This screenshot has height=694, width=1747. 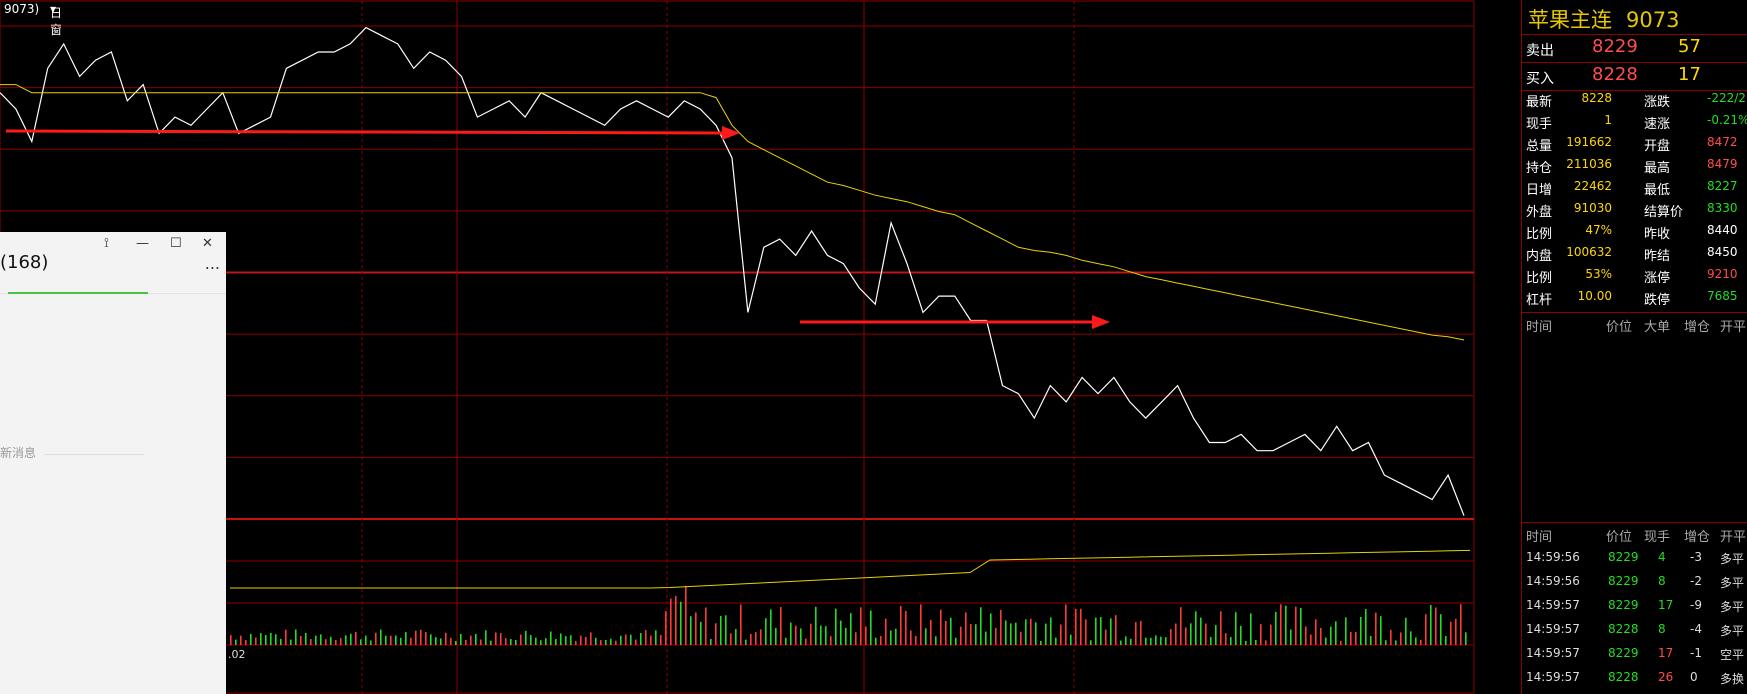 What do you see at coordinates (1657, 146) in the screenshot?
I see `stat-label: 开盘` at bounding box center [1657, 146].